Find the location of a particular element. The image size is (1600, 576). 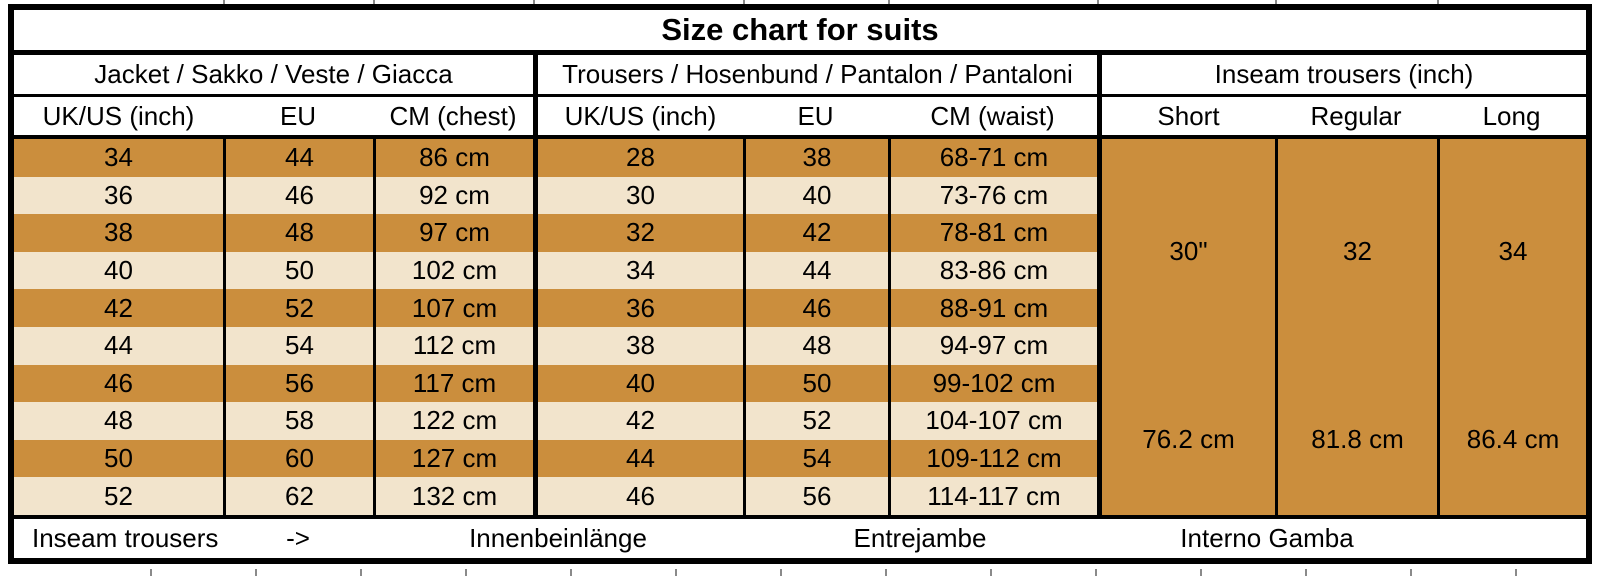

cell-jacket-cm: 92 cm is located at coordinates (453, 195).